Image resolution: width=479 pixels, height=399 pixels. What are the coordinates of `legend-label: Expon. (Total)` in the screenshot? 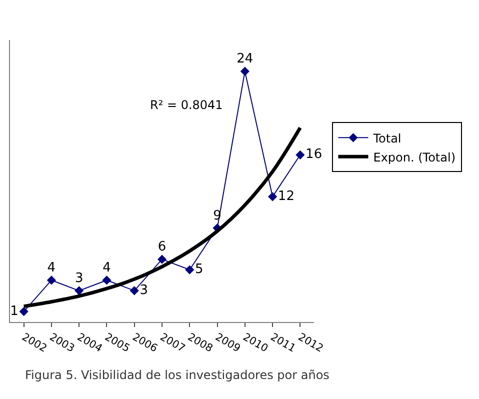 It's located at (414, 157).